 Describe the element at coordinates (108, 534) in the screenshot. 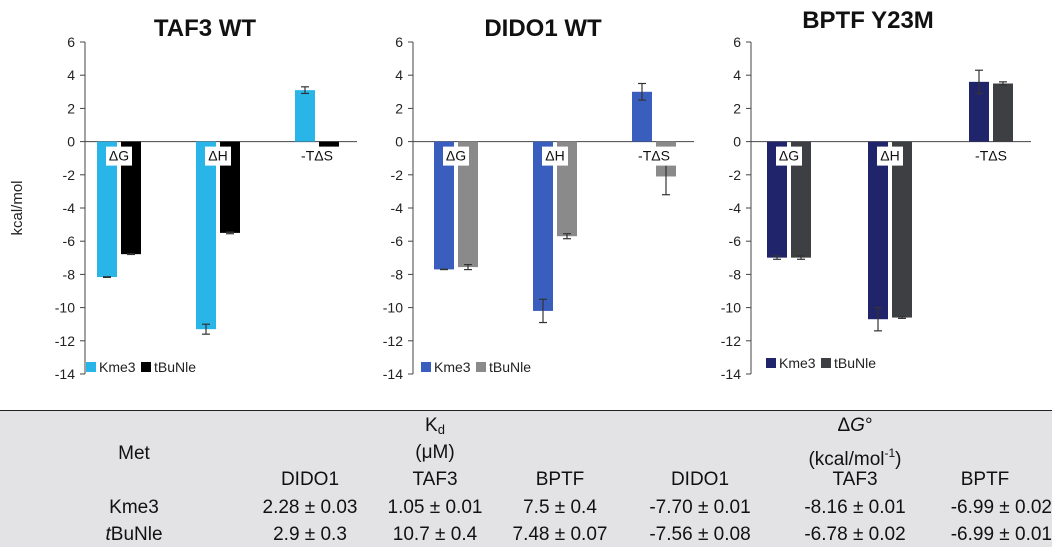

I see `row-label-italic: t` at that location.